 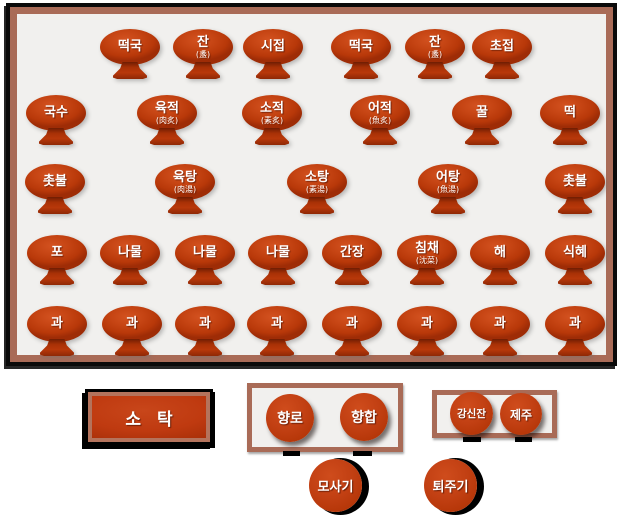 What do you see at coordinates (352, 252) in the screenshot?
I see `dish-label: 간장` at bounding box center [352, 252].